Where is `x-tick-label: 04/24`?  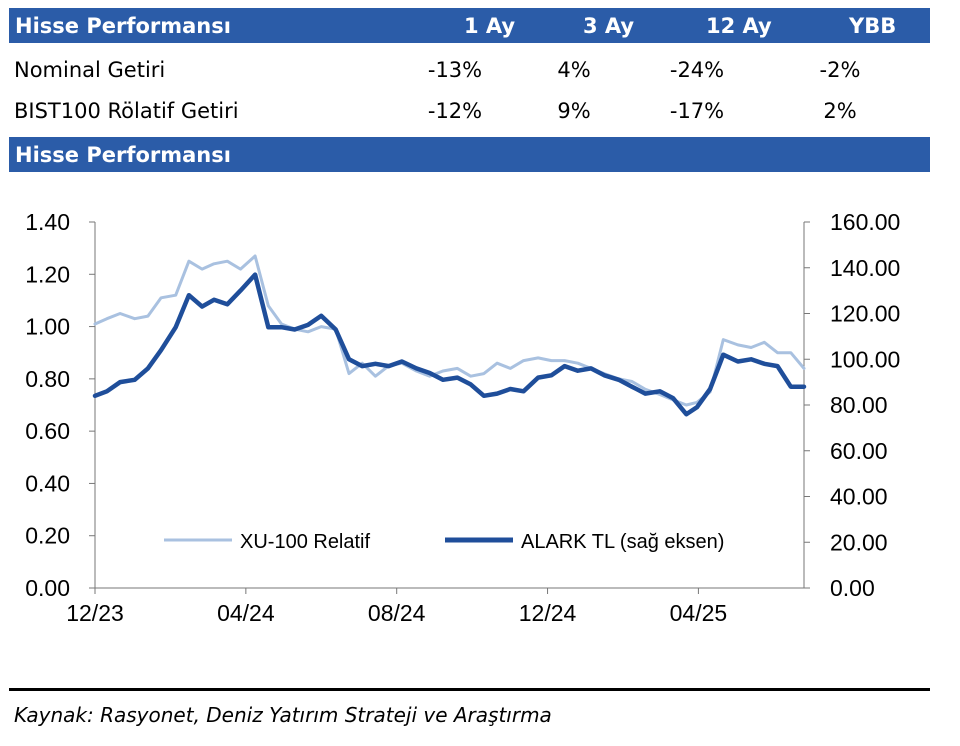
x-tick-label: 04/24 is located at coordinates (246, 613).